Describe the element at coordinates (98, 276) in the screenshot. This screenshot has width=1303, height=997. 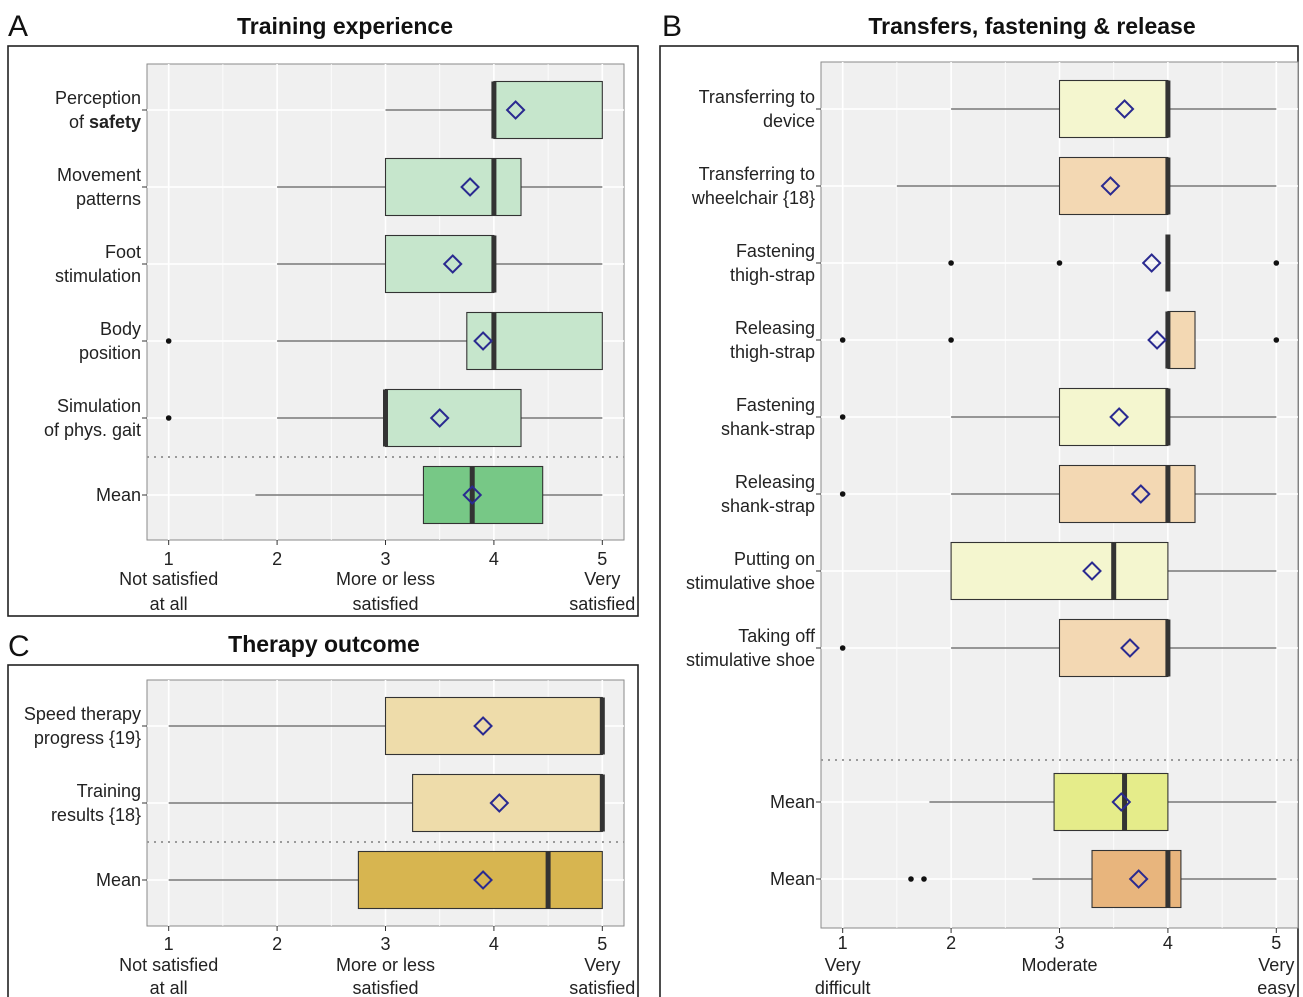
I see `category-label-part: stimulation` at that location.